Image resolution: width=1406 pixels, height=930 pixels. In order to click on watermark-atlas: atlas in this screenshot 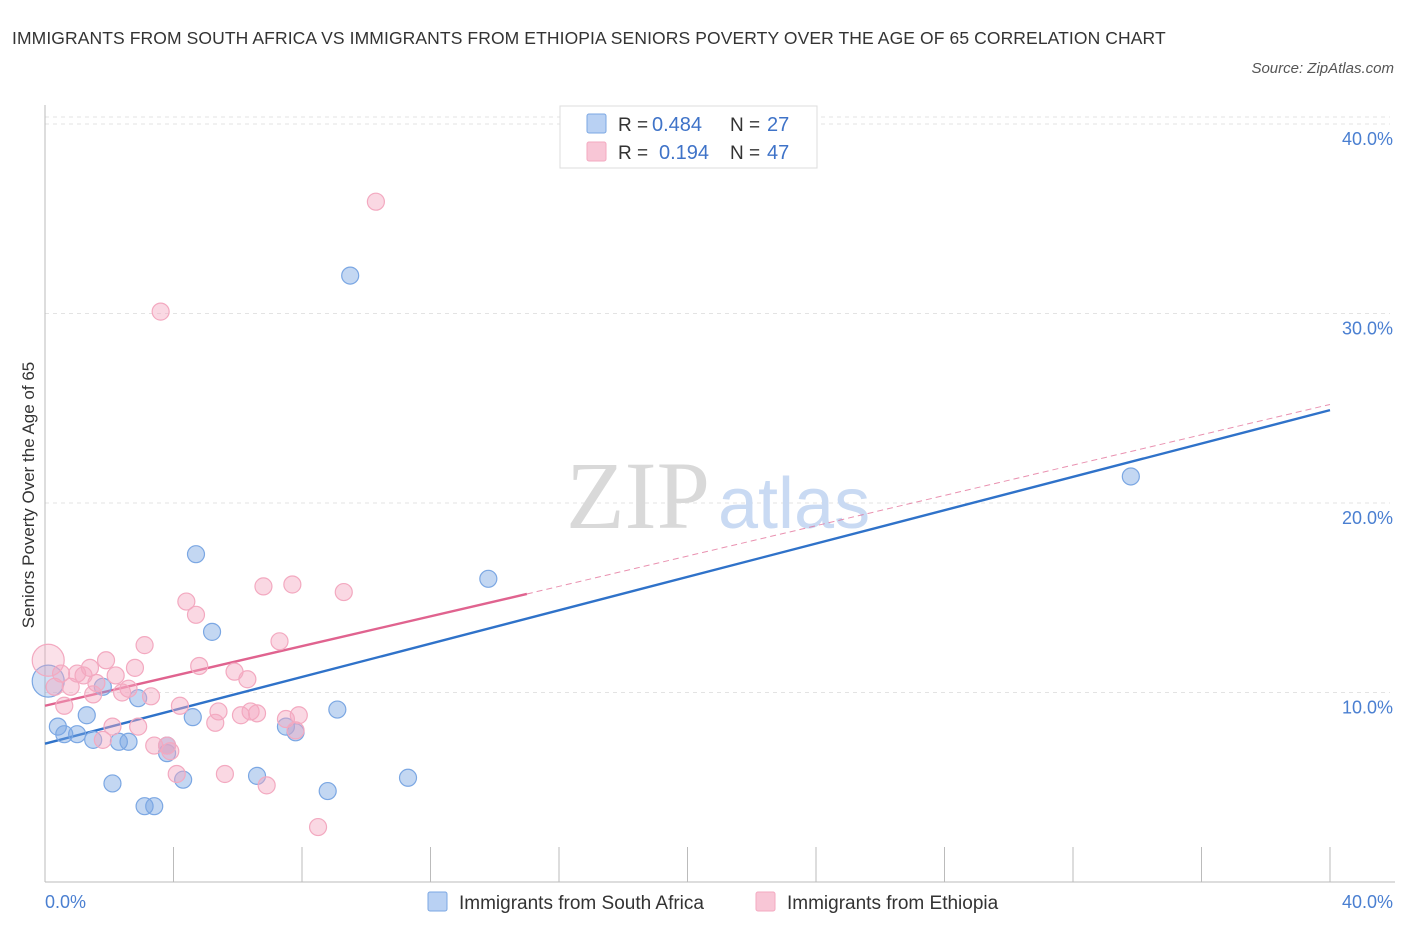, I will do `click(794, 504)`.